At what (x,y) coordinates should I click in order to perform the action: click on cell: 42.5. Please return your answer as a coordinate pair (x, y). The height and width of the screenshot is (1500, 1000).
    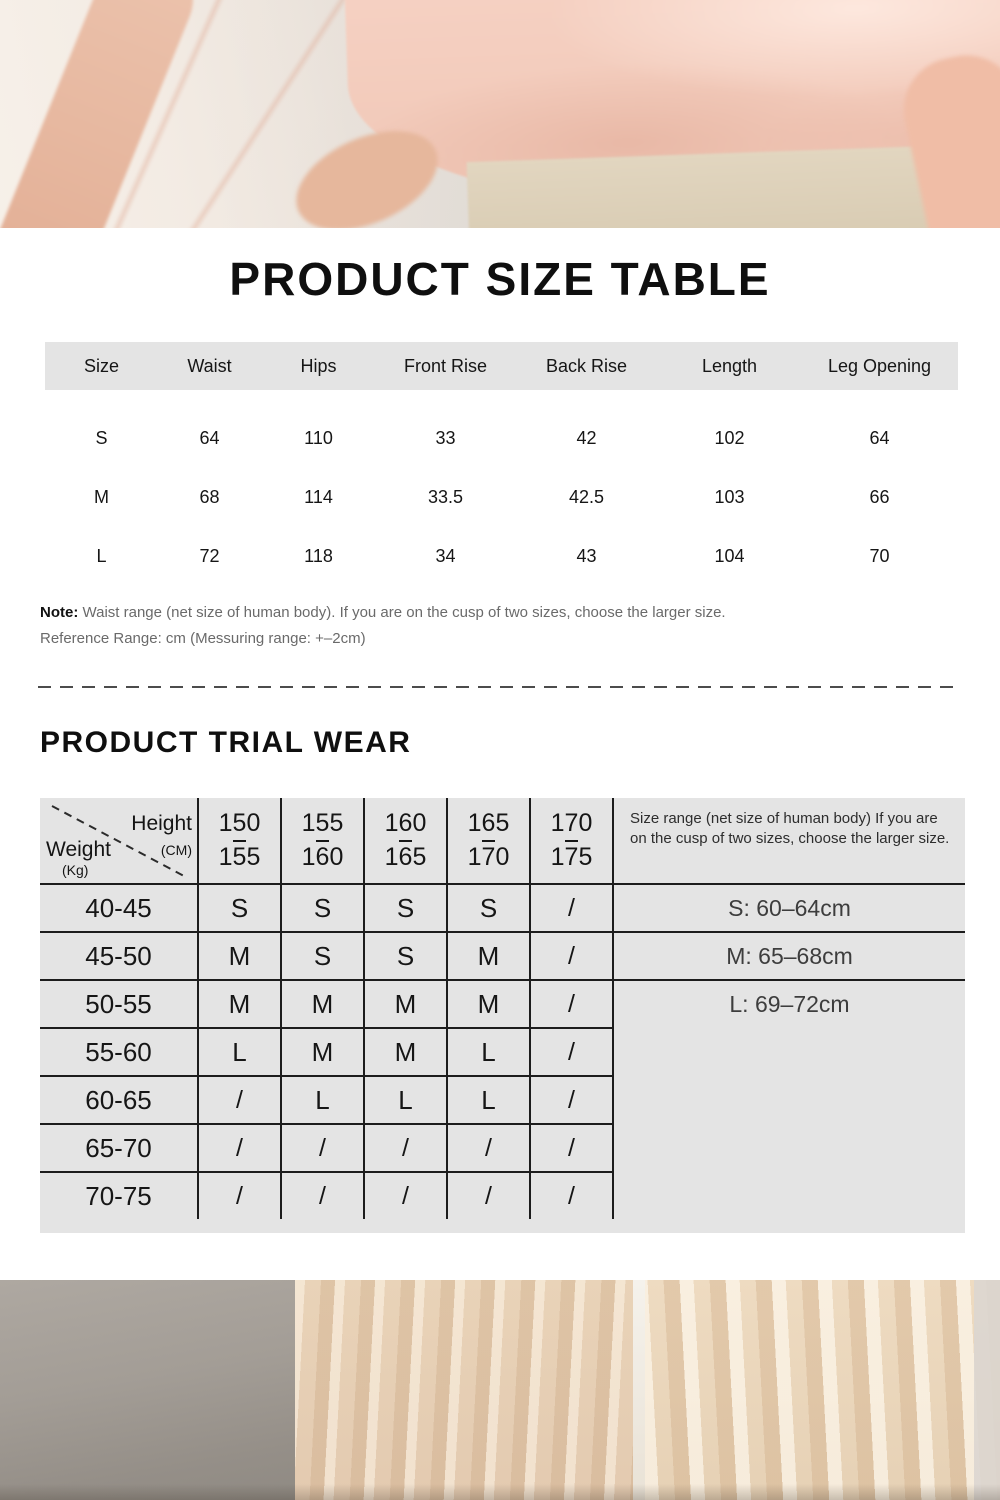
    Looking at the image, I should click on (586, 497).